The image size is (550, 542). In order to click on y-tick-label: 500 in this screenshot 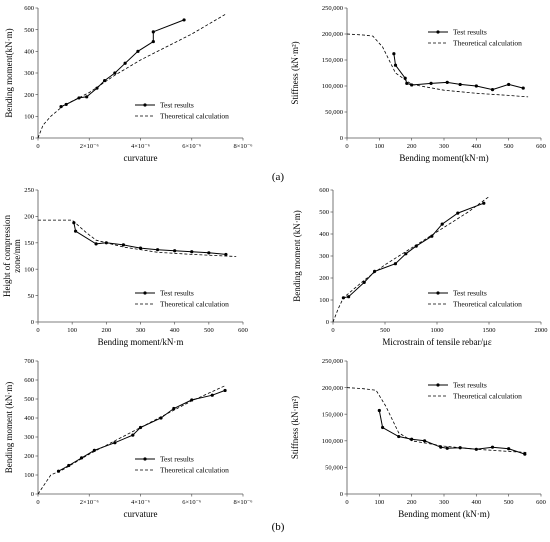, I will do `click(29, 399)`.